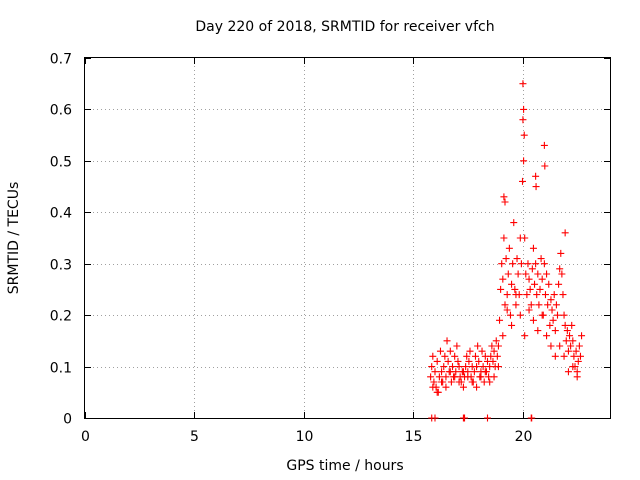 This screenshot has height=480, width=640. What do you see at coordinates (61, 317) in the screenshot?
I see `y-tick-label: 0.2` at bounding box center [61, 317].